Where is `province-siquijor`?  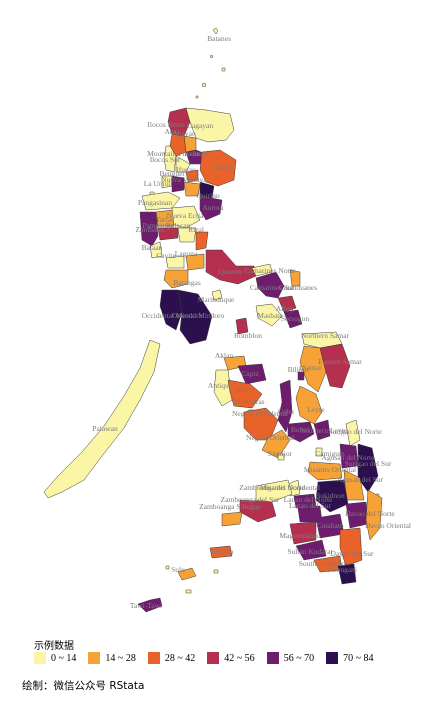
province-siquijor is located at coordinates (281, 457).